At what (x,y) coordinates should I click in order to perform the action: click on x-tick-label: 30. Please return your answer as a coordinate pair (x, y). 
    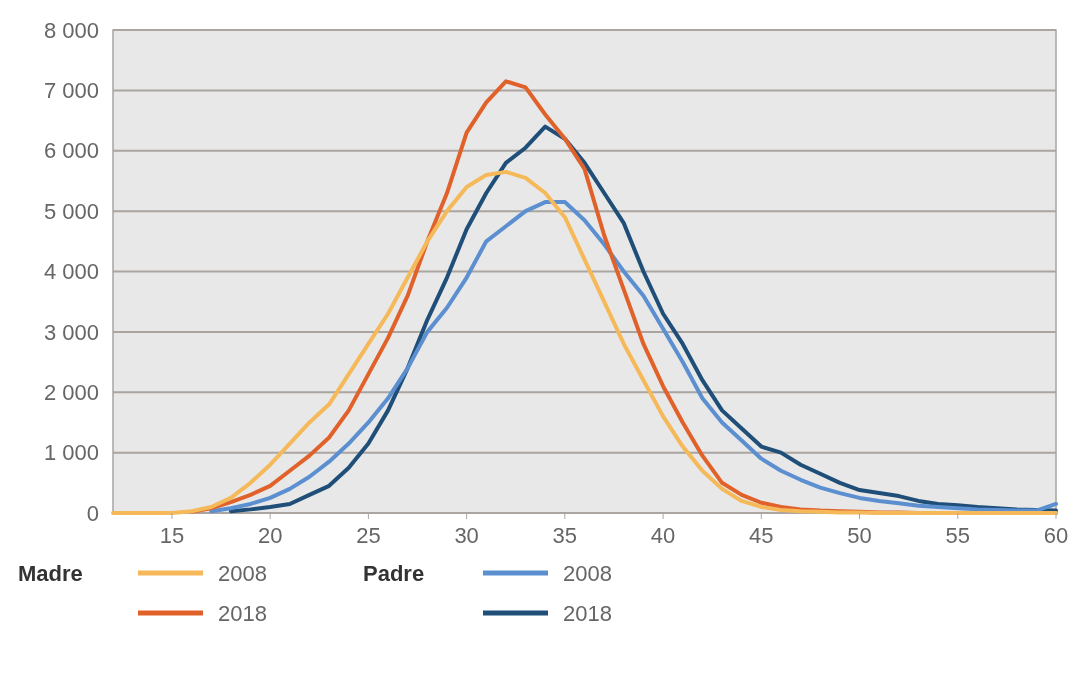
    Looking at the image, I should click on (466, 535).